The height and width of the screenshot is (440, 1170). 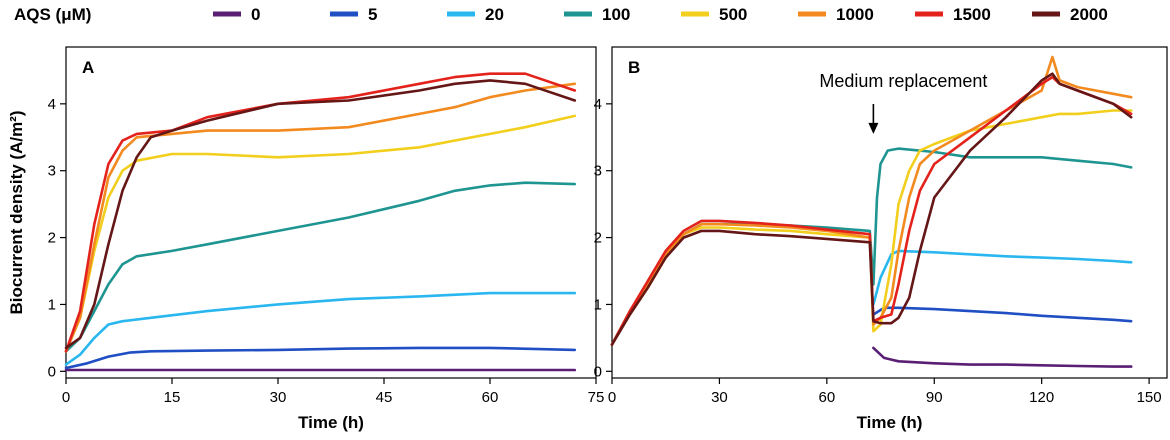 I want to click on legend-label-1500: 1500, so click(x=972, y=14).